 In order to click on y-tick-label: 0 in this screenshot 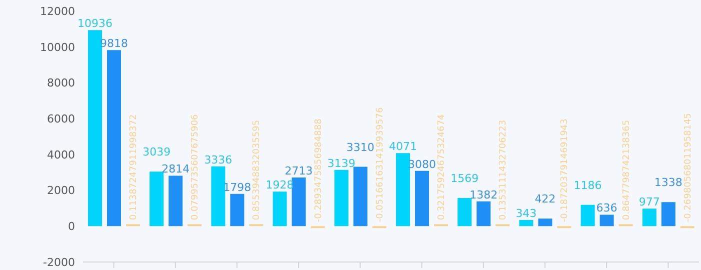, I will do `click(71, 227)`.